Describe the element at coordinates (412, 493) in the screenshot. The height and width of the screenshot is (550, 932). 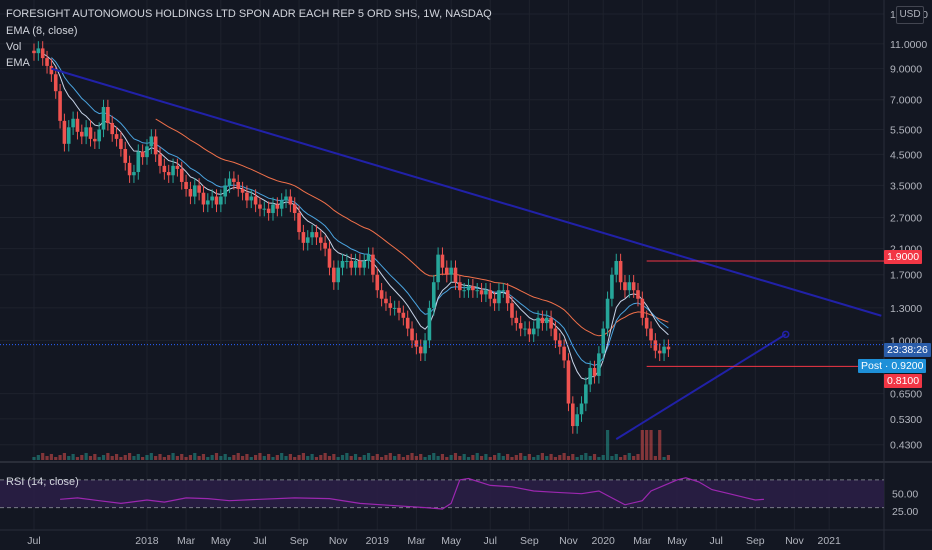
I see `rsi-line` at that location.